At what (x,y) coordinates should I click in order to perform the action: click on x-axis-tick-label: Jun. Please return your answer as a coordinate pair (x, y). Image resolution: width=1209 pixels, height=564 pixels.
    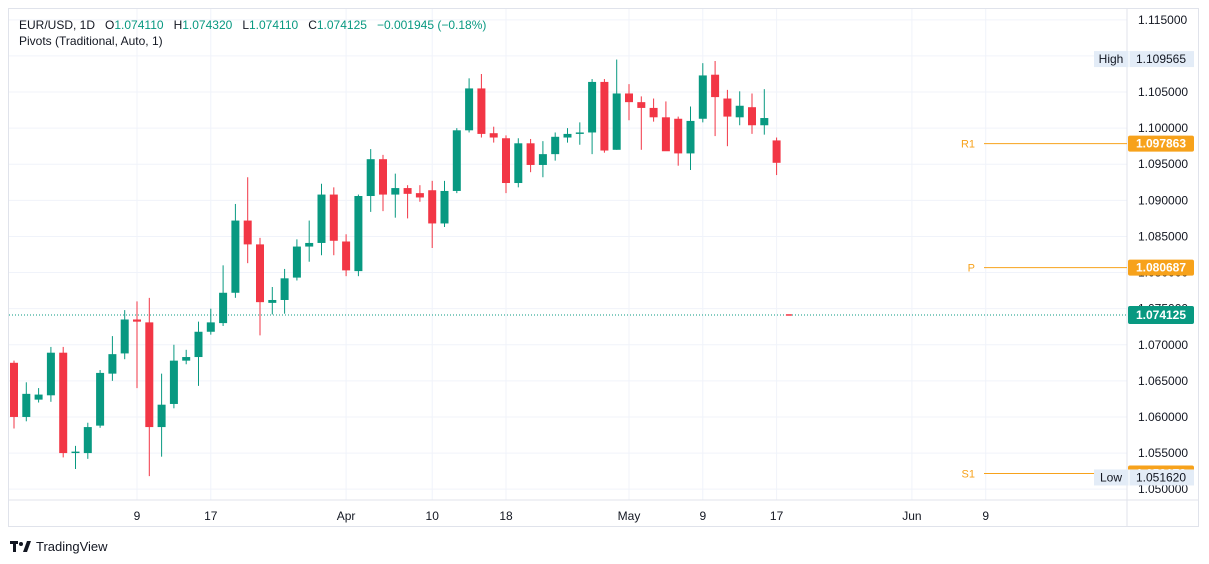
    Looking at the image, I should click on (911, 516).